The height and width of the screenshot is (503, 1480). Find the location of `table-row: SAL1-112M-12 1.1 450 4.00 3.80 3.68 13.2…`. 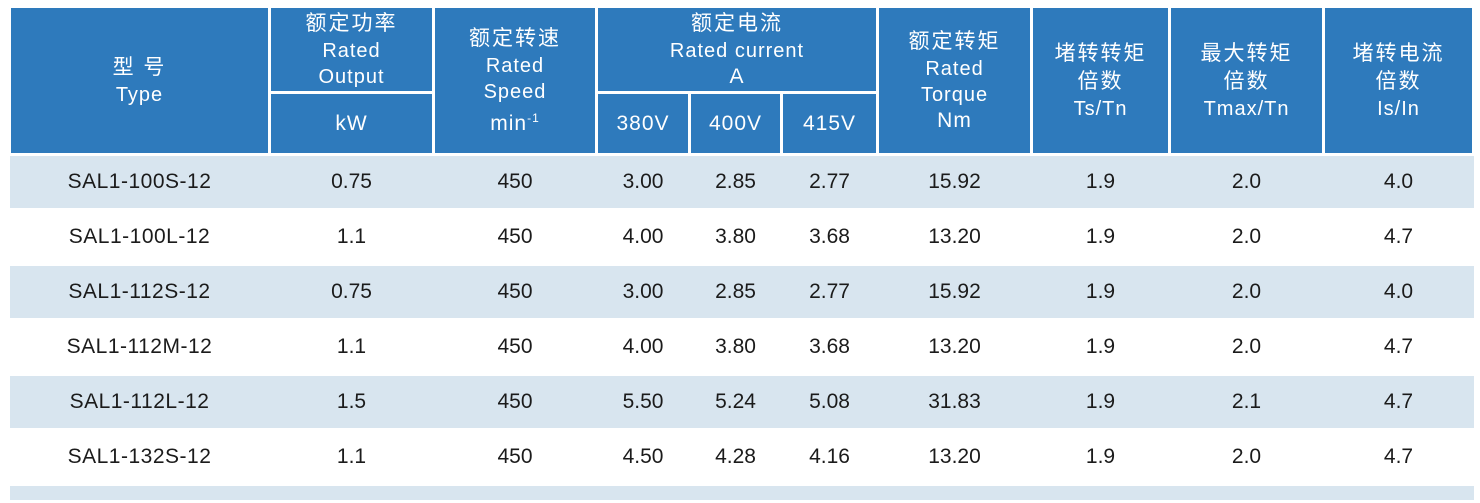

table-row: SAL1-112M-12 1.1 450 4.00 3.80 3.68 13.2… is located at coordinates (741, 347).